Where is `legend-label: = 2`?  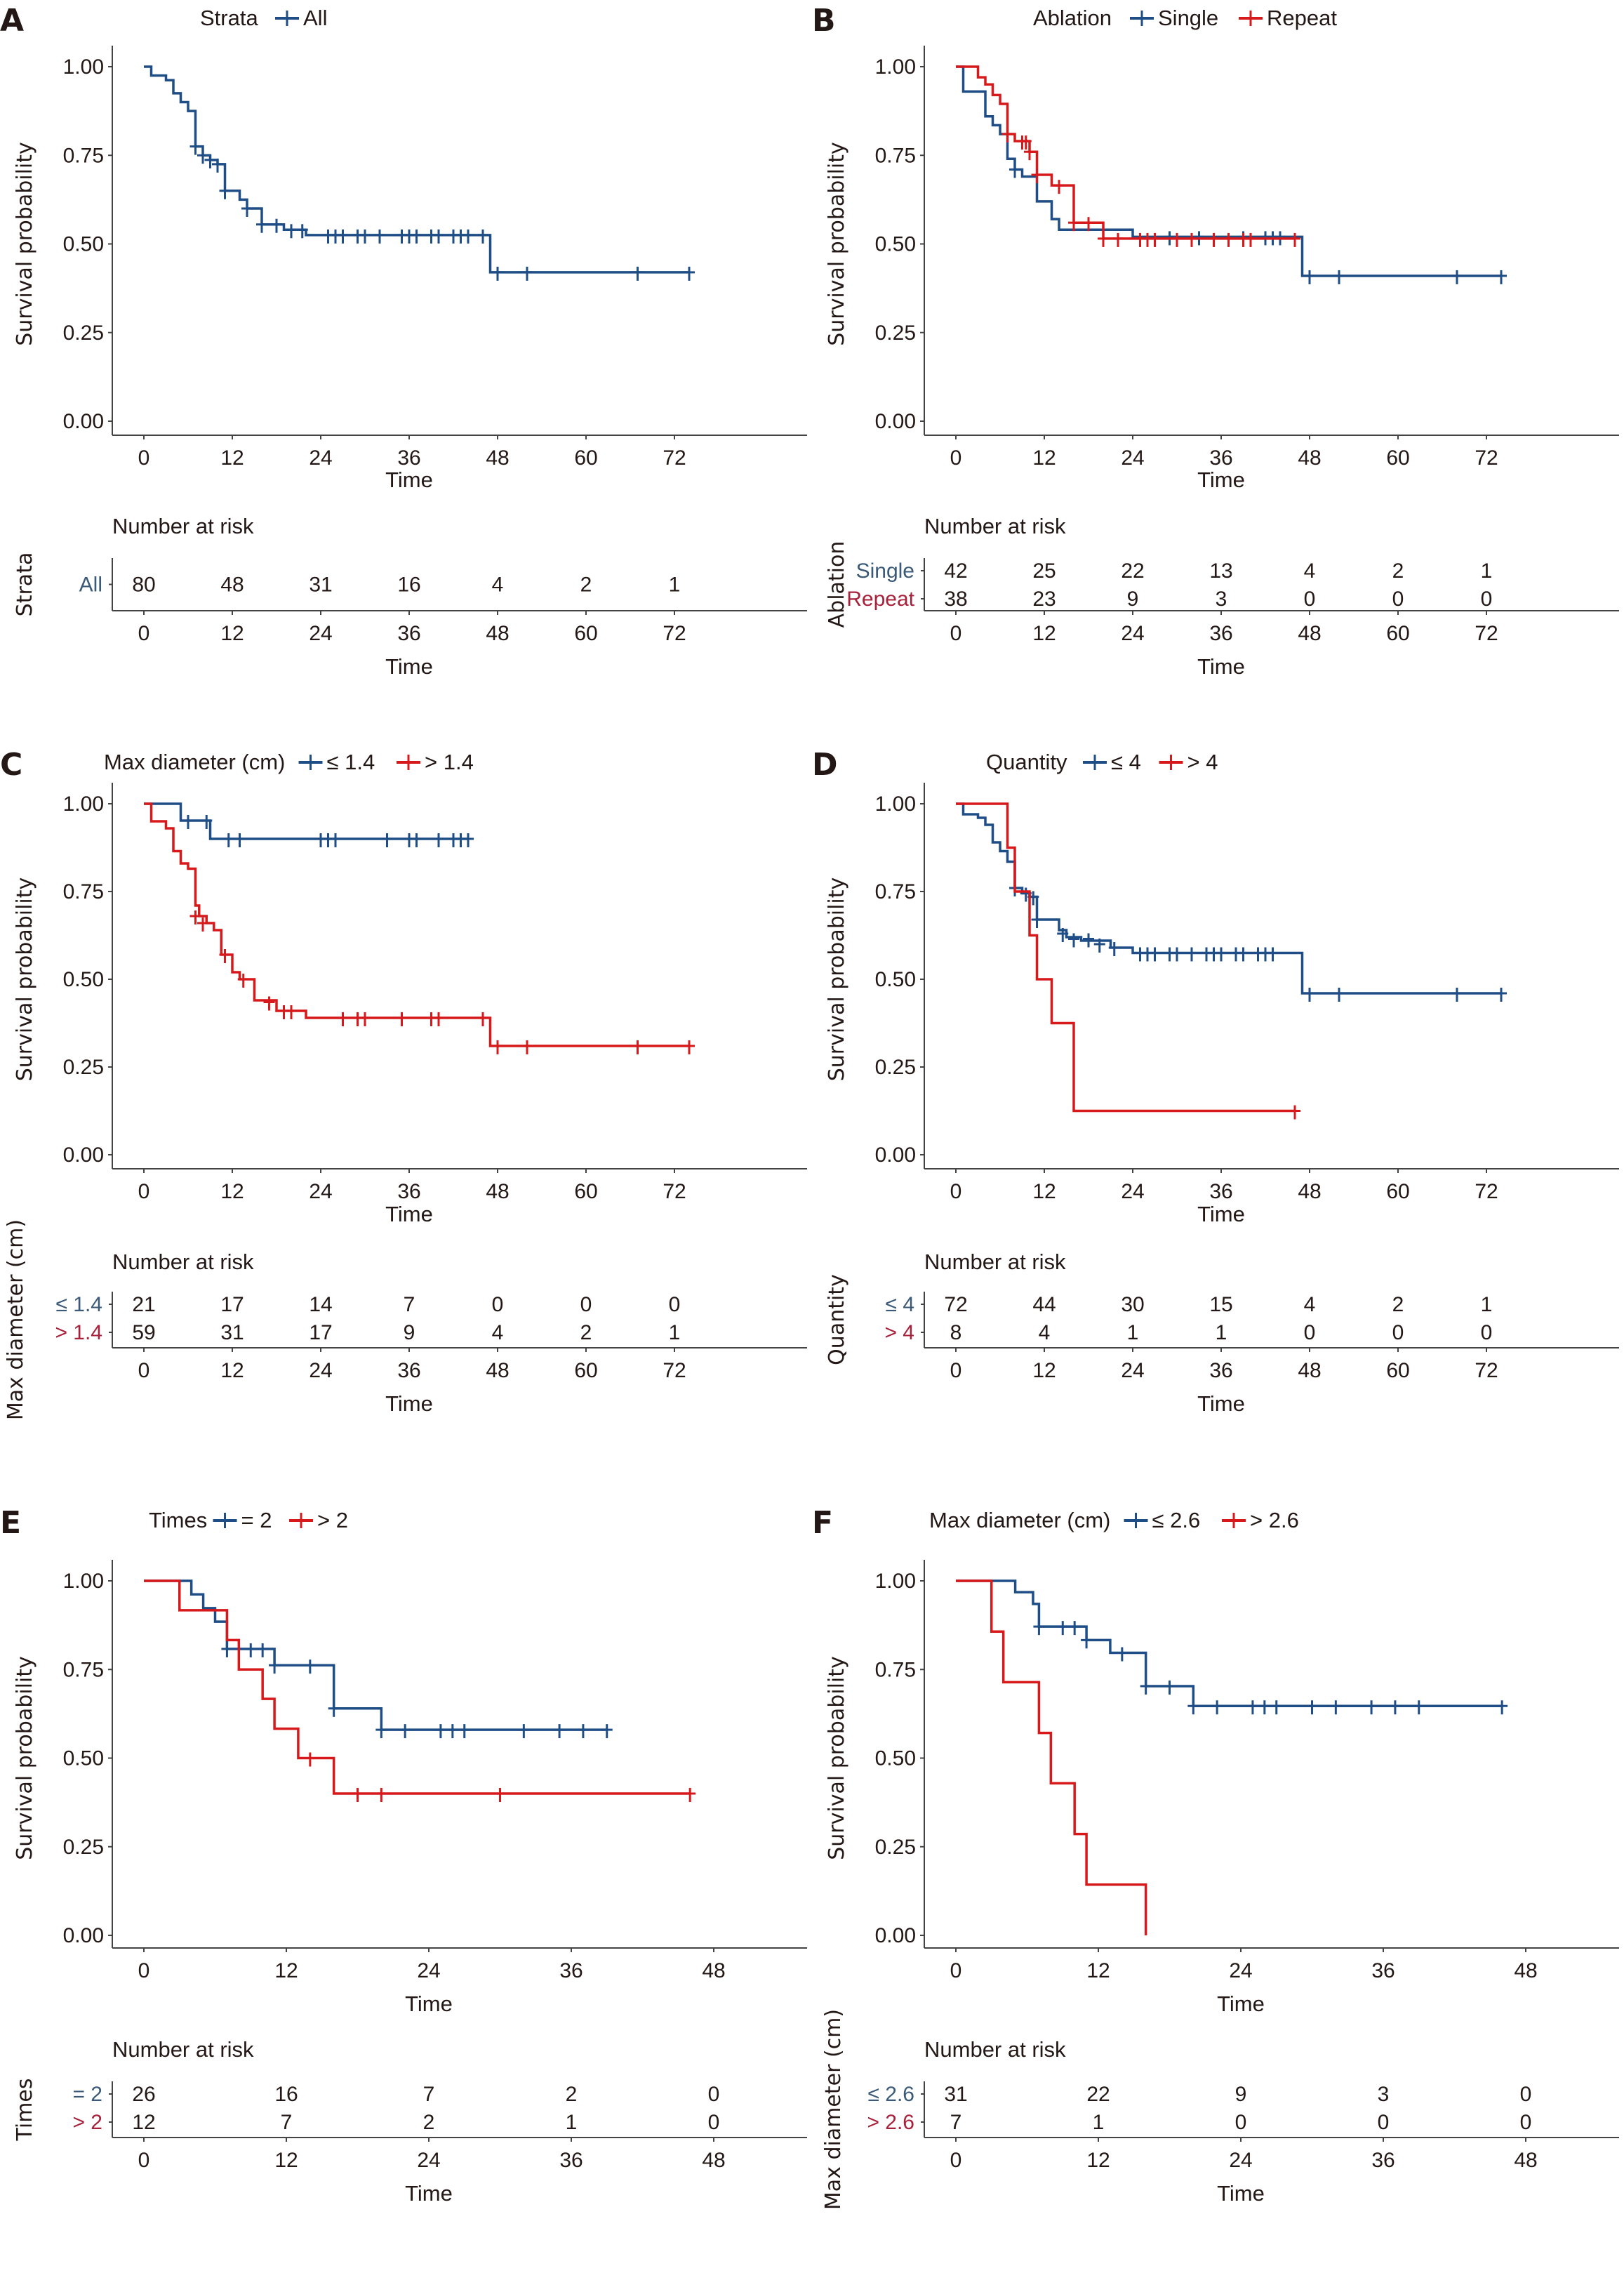 legend-label: = 2 is located at coordinates (256, 1520).